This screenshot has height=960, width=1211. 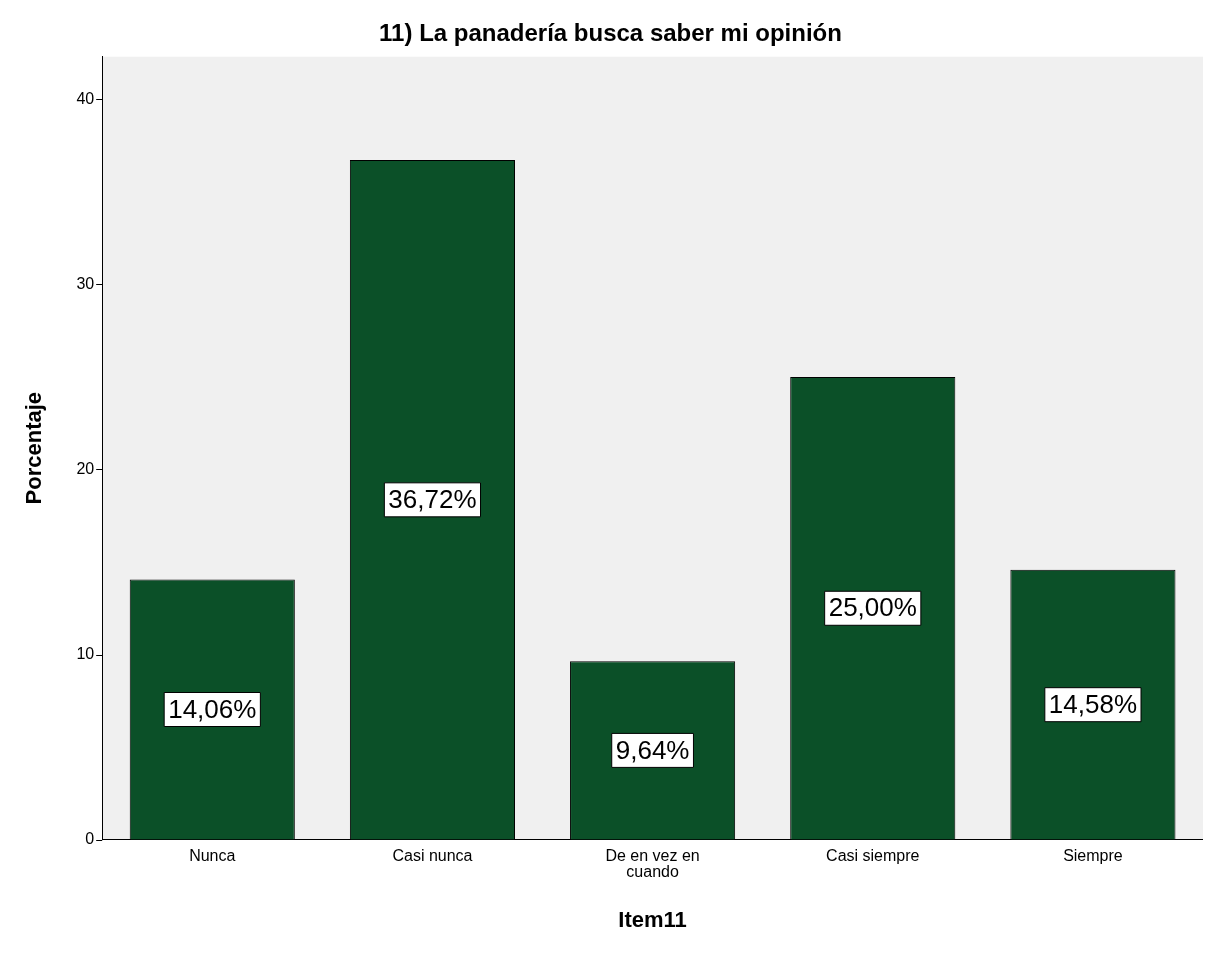 What do you see at coordinates (873, 856) in the screenshot?
I see `x-tick-label: Casi siempre` at bounding box center [873, 856].